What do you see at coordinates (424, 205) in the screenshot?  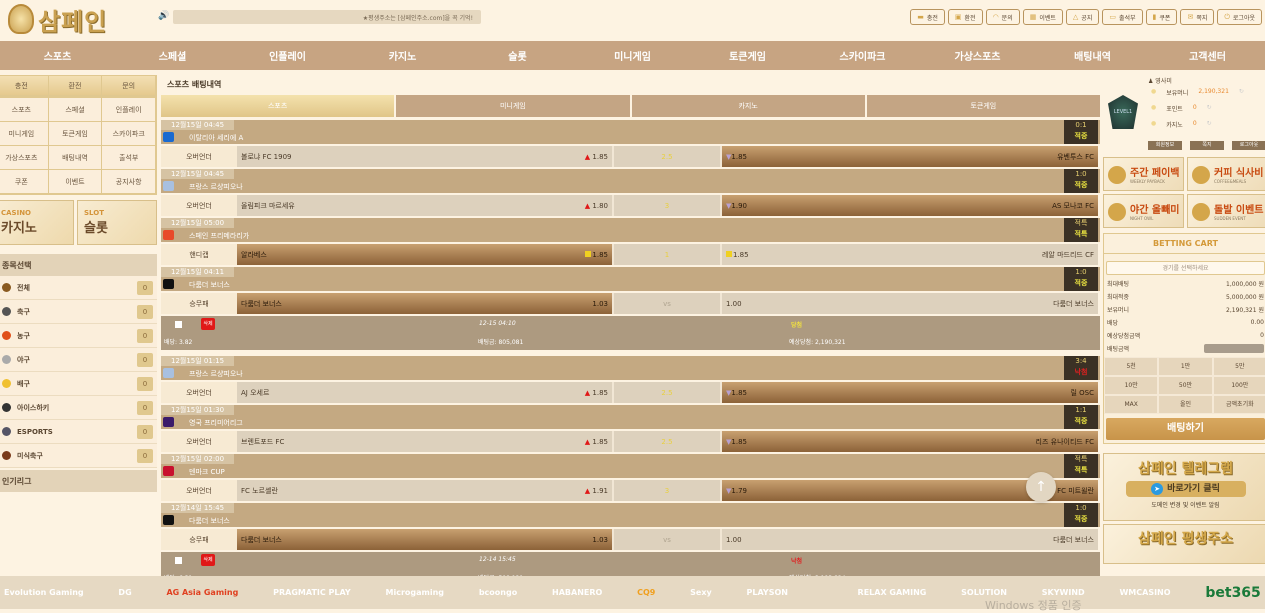 I see `home-pick: 올림피크 마르세유 ▲ 1.80` at bounding box center [424, 205].